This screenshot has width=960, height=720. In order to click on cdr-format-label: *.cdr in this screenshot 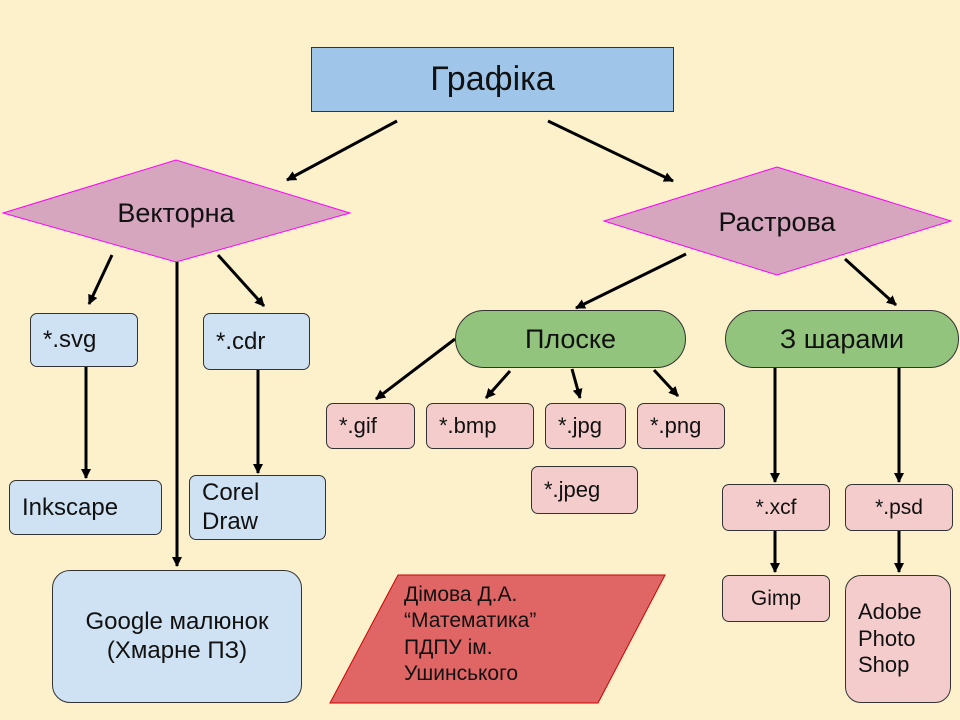, I will do `click(241, 341)`.